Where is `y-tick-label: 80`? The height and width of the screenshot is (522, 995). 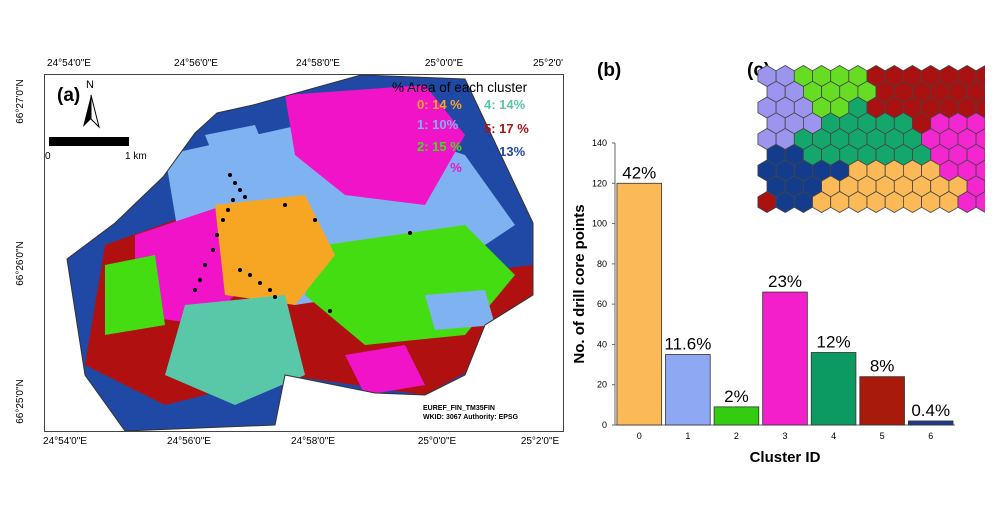
y-tick-label: 80 is located at coordinates (602, 264).